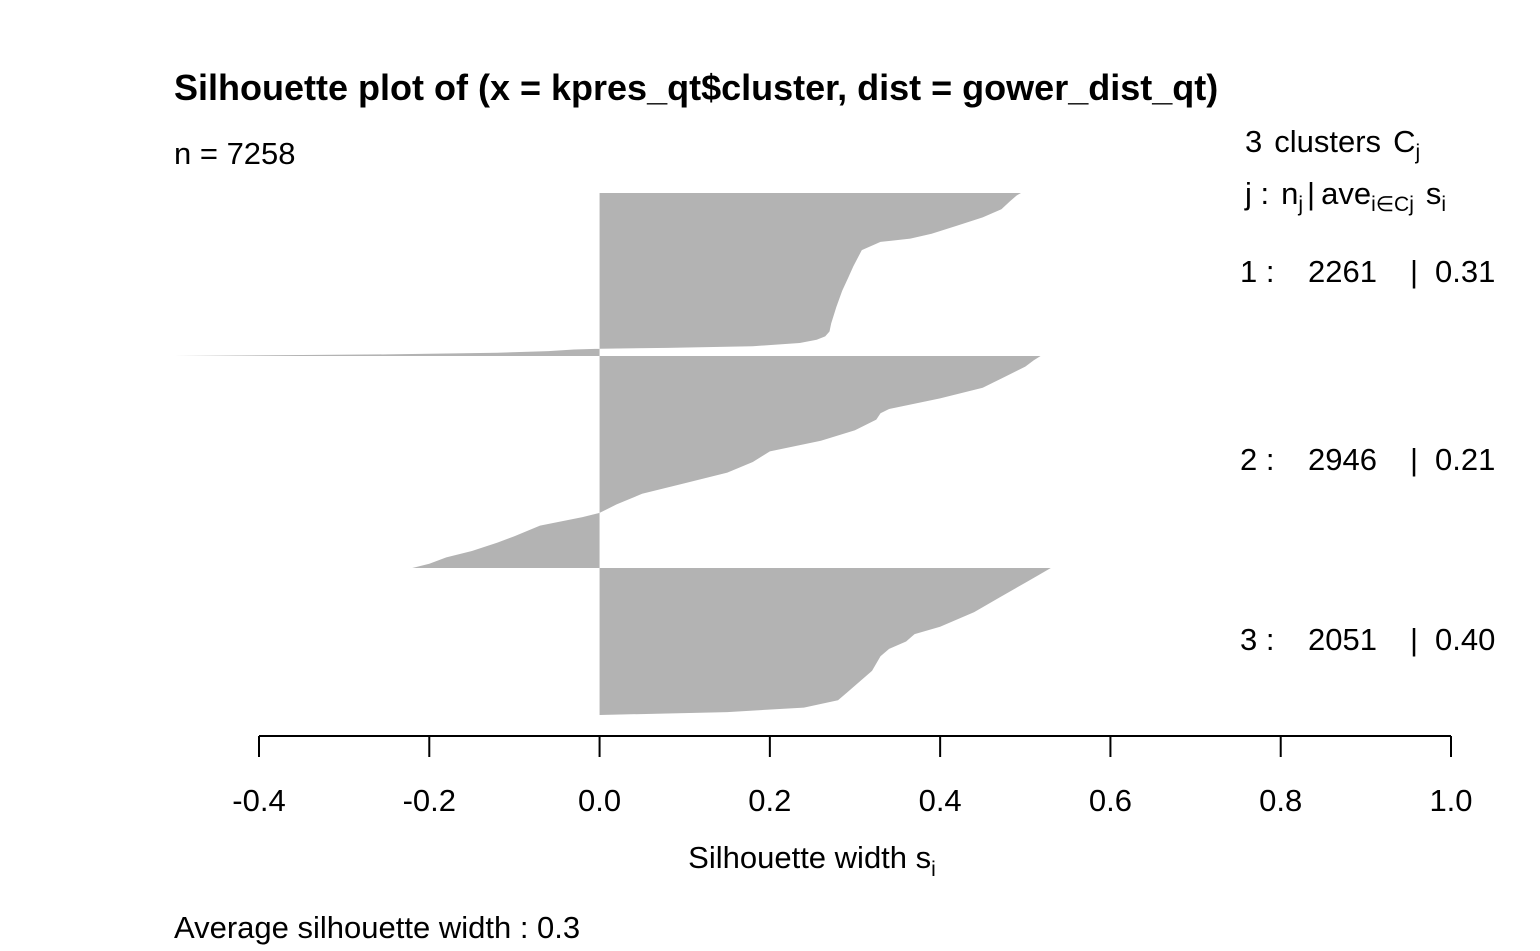 This screenshot has width=1540, height=951. I want to click on cluster-1-label-sep: |, so click(1414, 271).